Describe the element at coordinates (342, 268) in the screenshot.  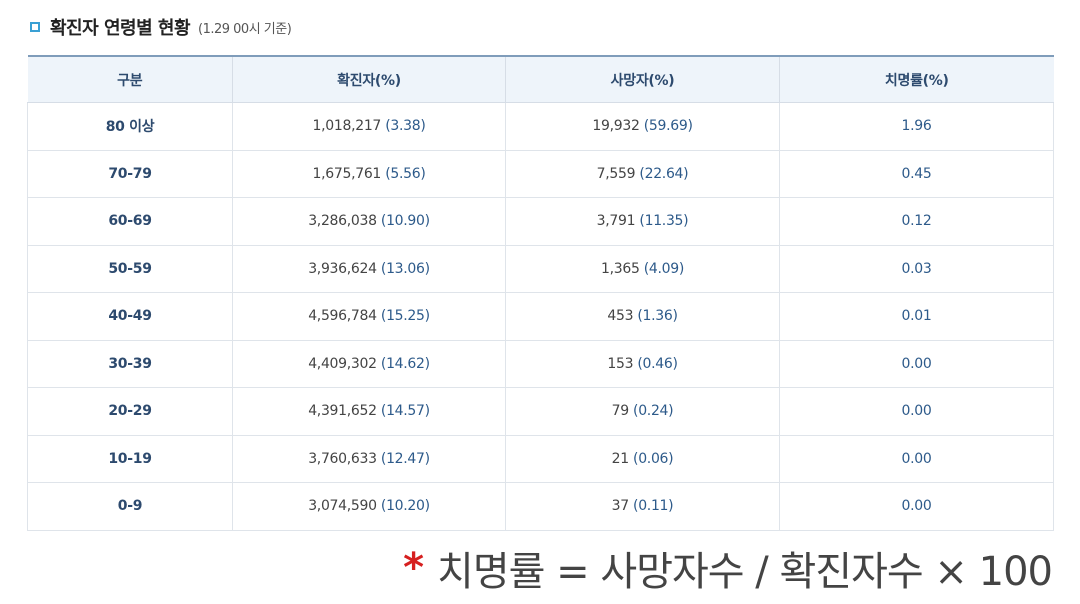
I see `cases-count: 3,936,624` at that location.